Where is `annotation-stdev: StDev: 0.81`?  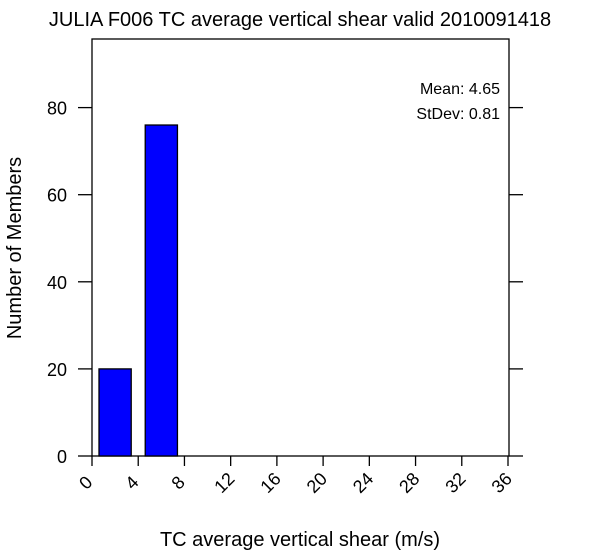
annotation-stdev: StDev: 0.81 is located at coordinates (458, 114).